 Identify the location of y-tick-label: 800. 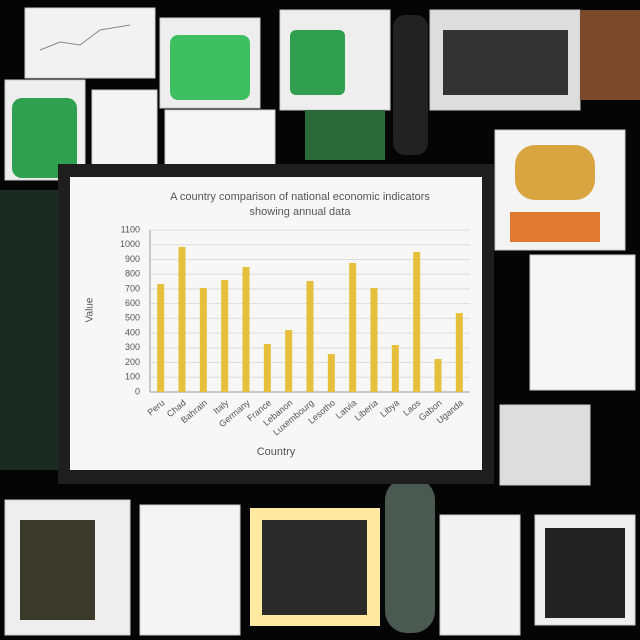
(132, 274).